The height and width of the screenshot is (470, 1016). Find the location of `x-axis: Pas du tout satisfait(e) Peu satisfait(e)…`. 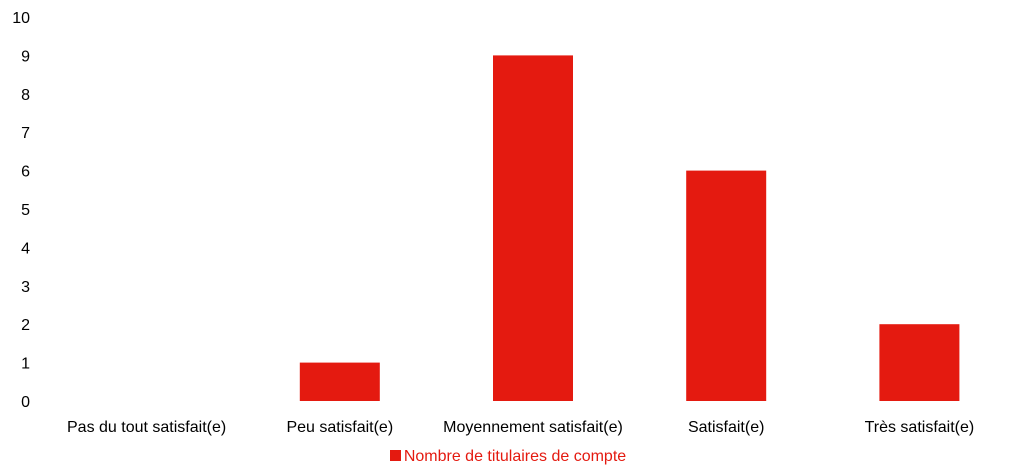

x-axis: Pas du tout satisfait(e) Peu satisfait(e)… is located at coordinates (520, 427).